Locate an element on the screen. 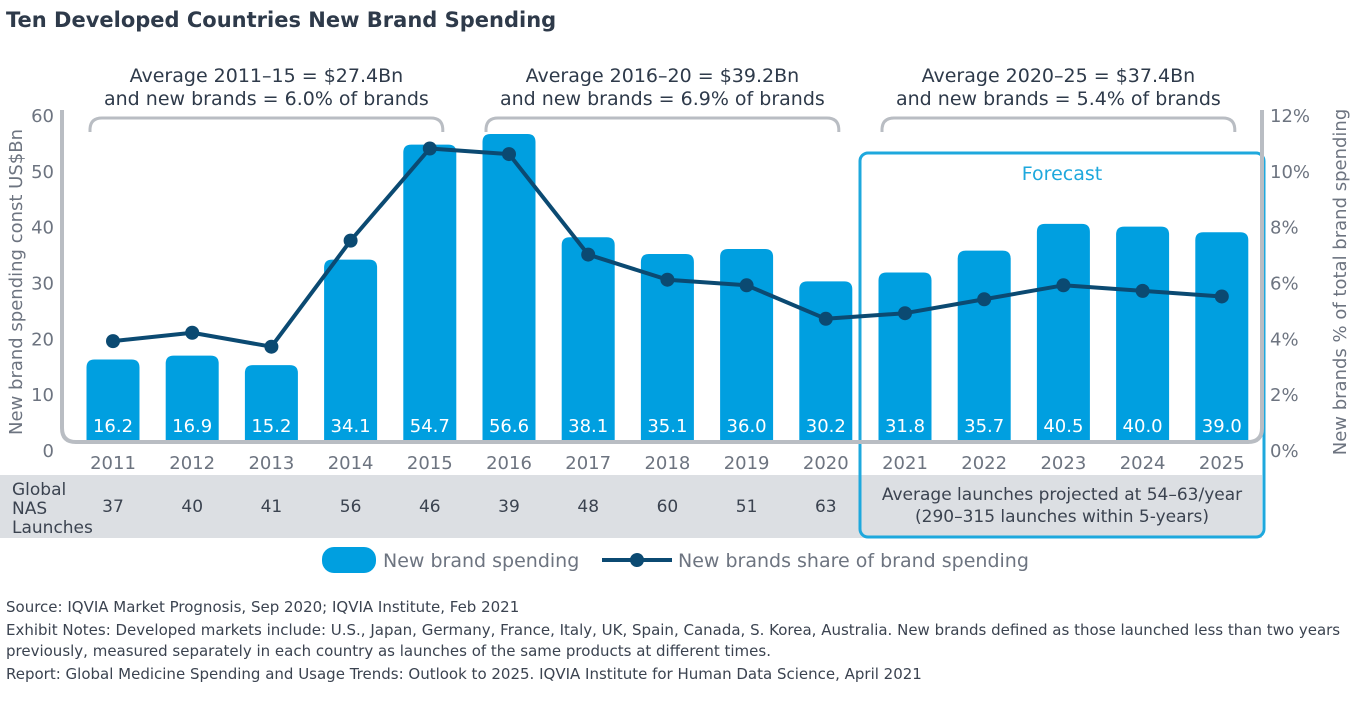 The height and width of the screenshot is (715, 1352). annotation-line2-1: and new brands = 6.0% of brands is located at coordinates (266, 99).